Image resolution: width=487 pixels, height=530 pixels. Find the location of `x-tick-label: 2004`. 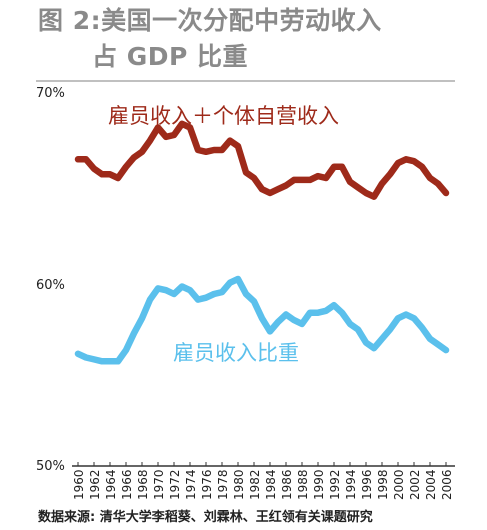

x-tick-label: 2004 is located at coordinates (431, 484).